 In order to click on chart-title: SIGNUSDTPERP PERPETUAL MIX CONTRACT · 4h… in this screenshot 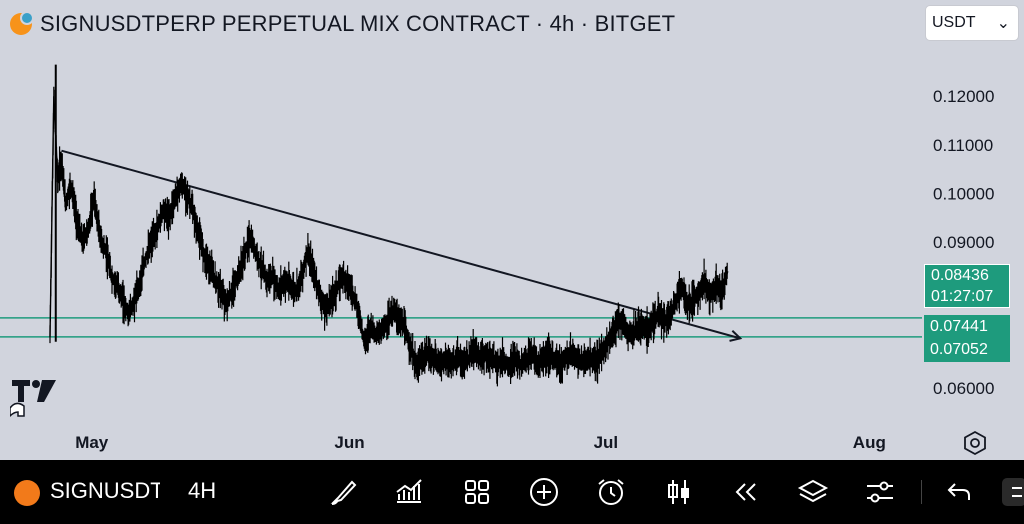, I will do `click(358, 23)`.